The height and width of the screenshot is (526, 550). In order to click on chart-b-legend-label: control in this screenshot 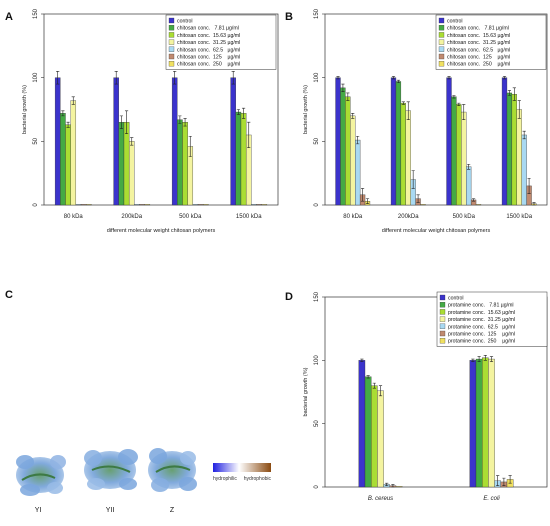, I will do `click(455, 22)`.